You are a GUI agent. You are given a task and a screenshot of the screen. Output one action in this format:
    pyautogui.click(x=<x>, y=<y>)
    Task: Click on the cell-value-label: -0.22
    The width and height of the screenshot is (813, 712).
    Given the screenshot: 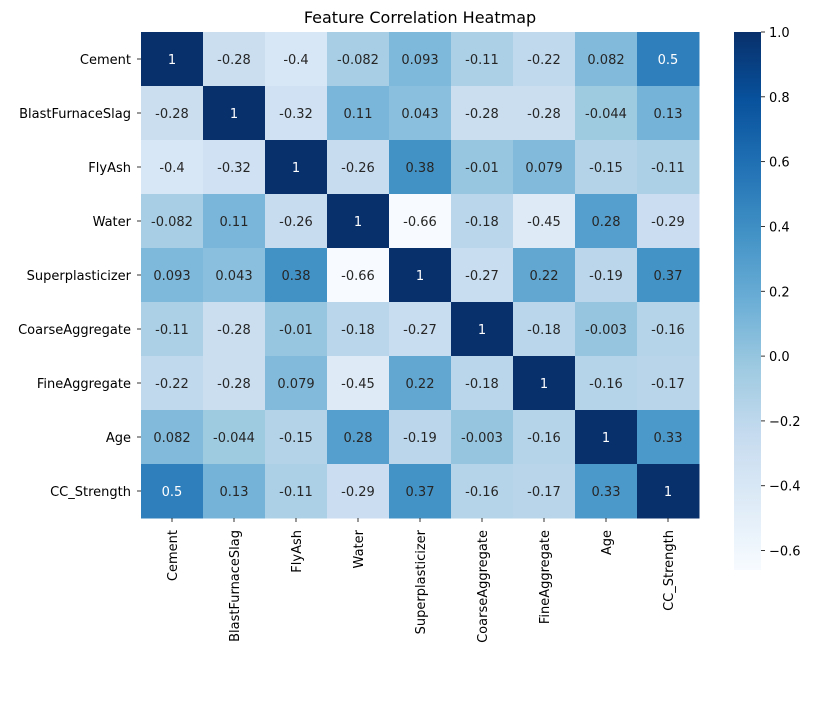 What is the action you would take?
    pyautogui.click(x=544, y=60)
    